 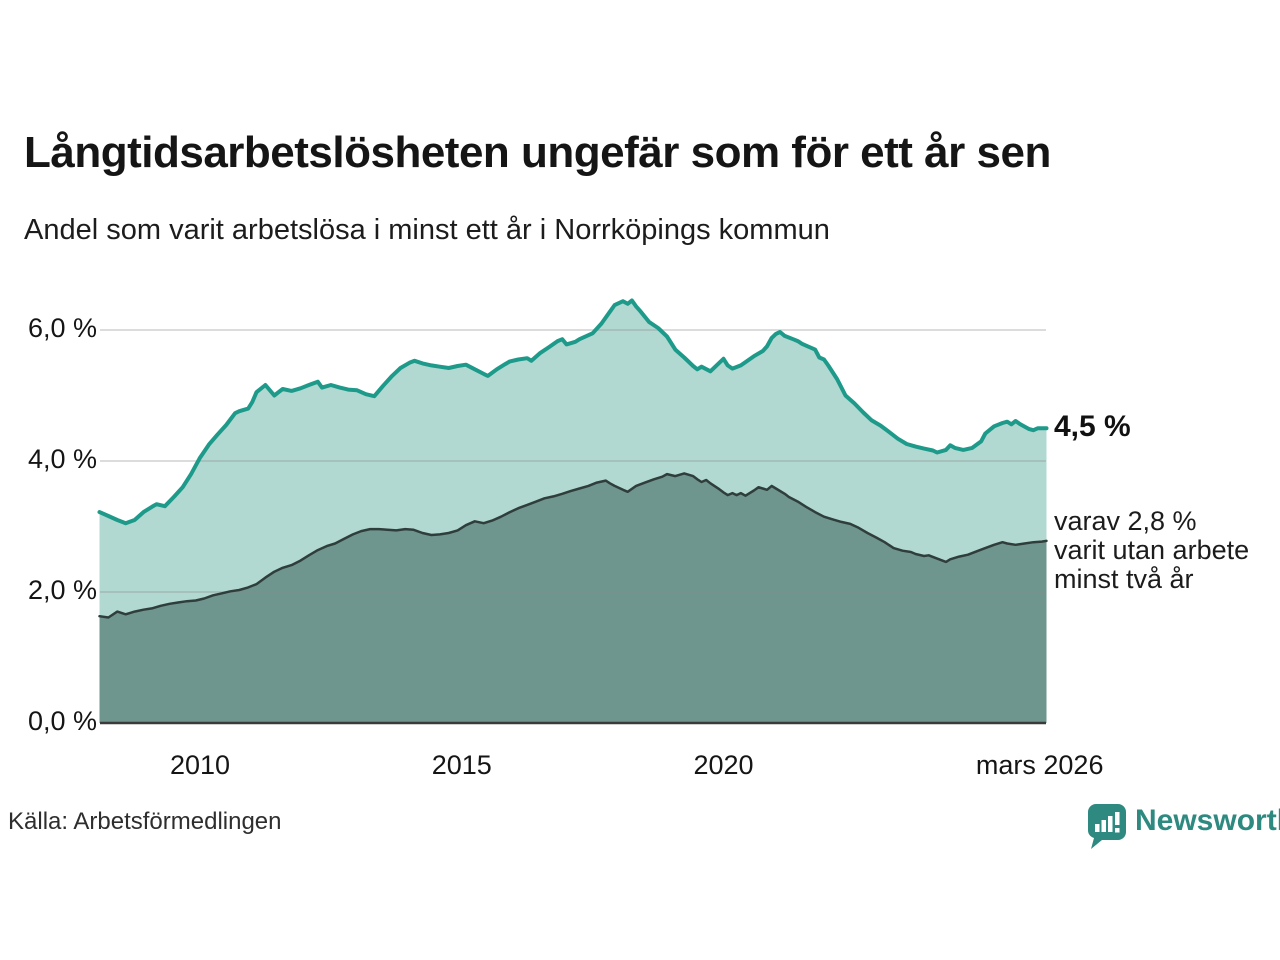 What do you see at coordinates (62, 459) in the screenshot?
I see `y-axis-tick-label: 4,0 %` at bounding box center [62, 459].